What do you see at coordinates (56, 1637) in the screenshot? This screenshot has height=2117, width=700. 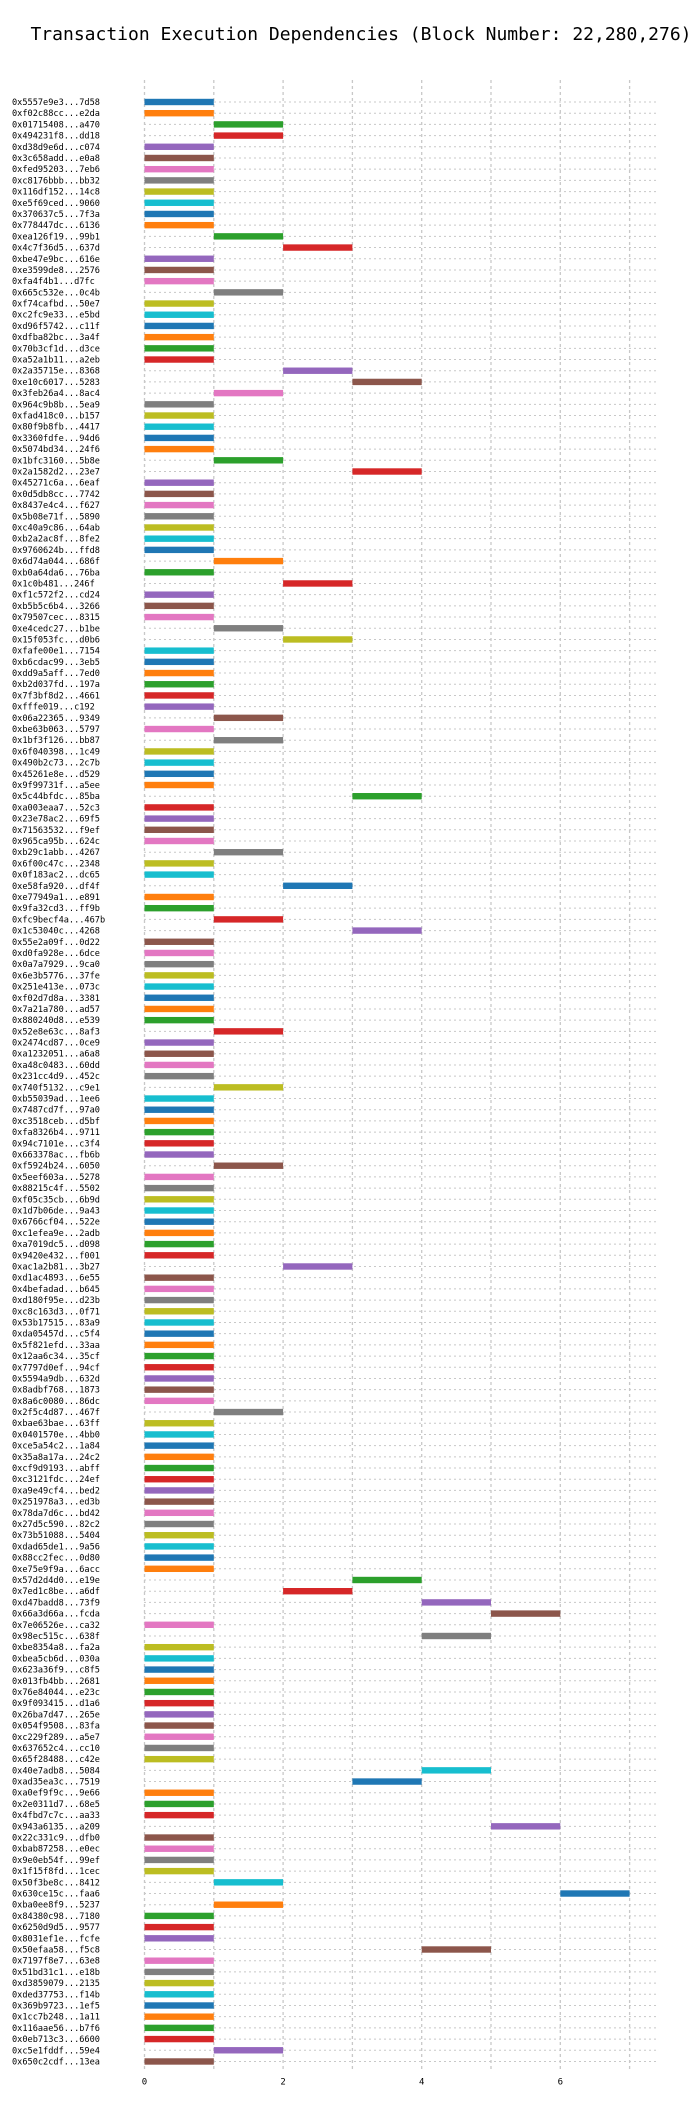 I see `transaction-label: 0x98ec515c...638f` at bounding box center [56, 1637].